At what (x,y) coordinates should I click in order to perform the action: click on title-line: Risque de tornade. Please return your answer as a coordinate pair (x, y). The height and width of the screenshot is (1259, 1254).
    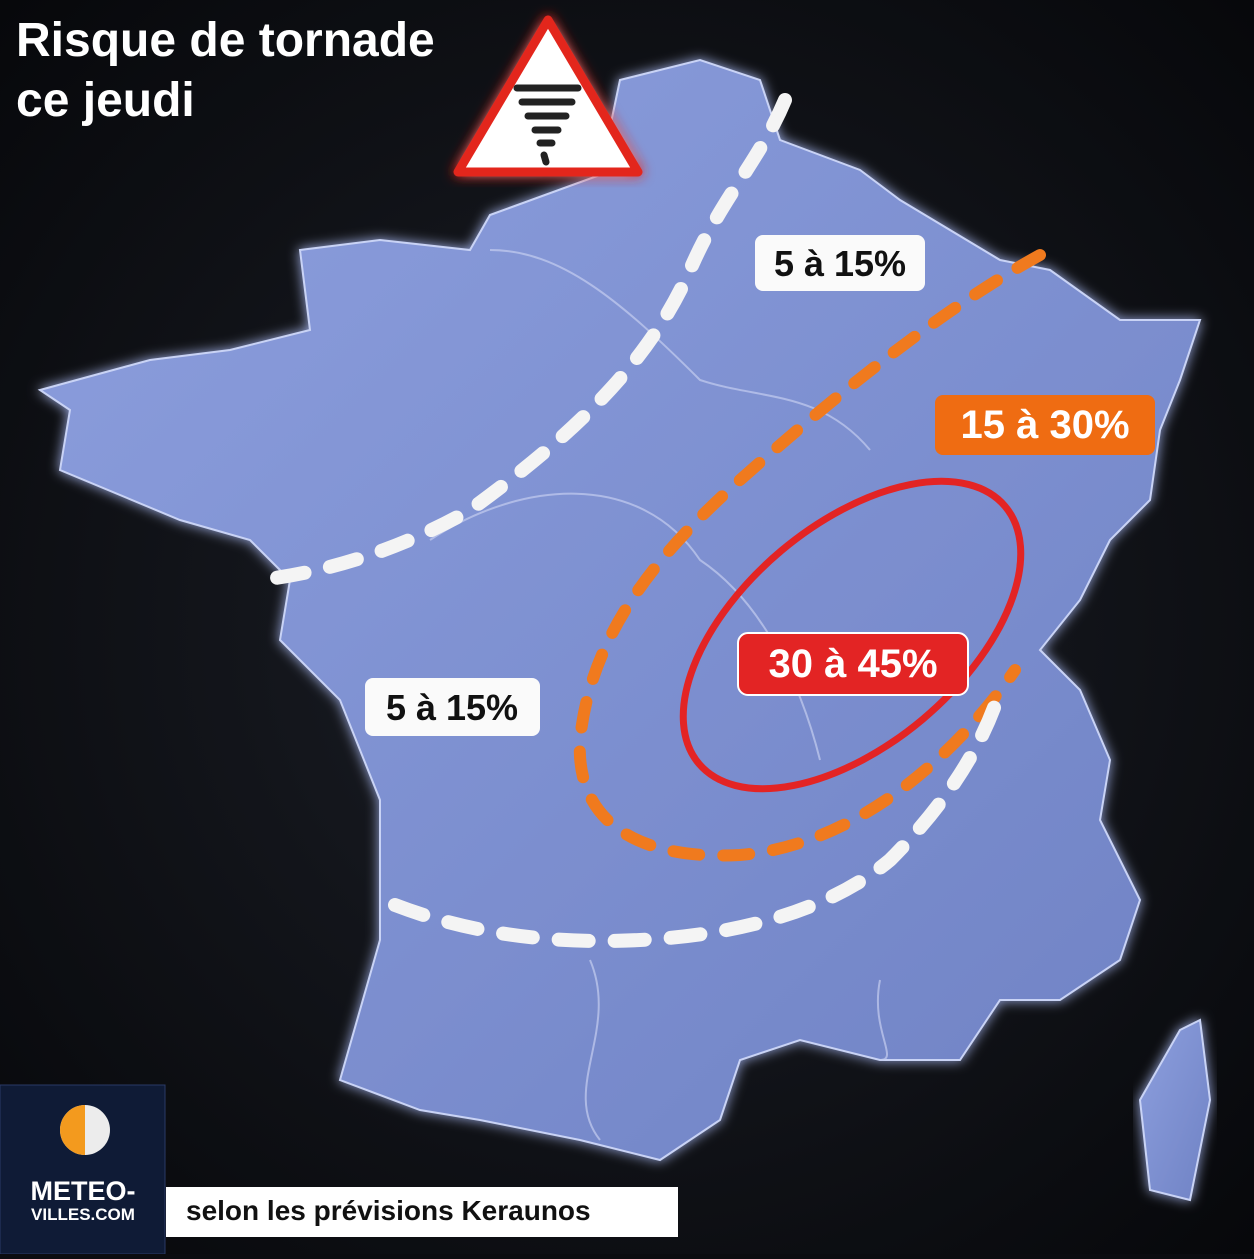
    Looking at the image, I should click on (225, 40).